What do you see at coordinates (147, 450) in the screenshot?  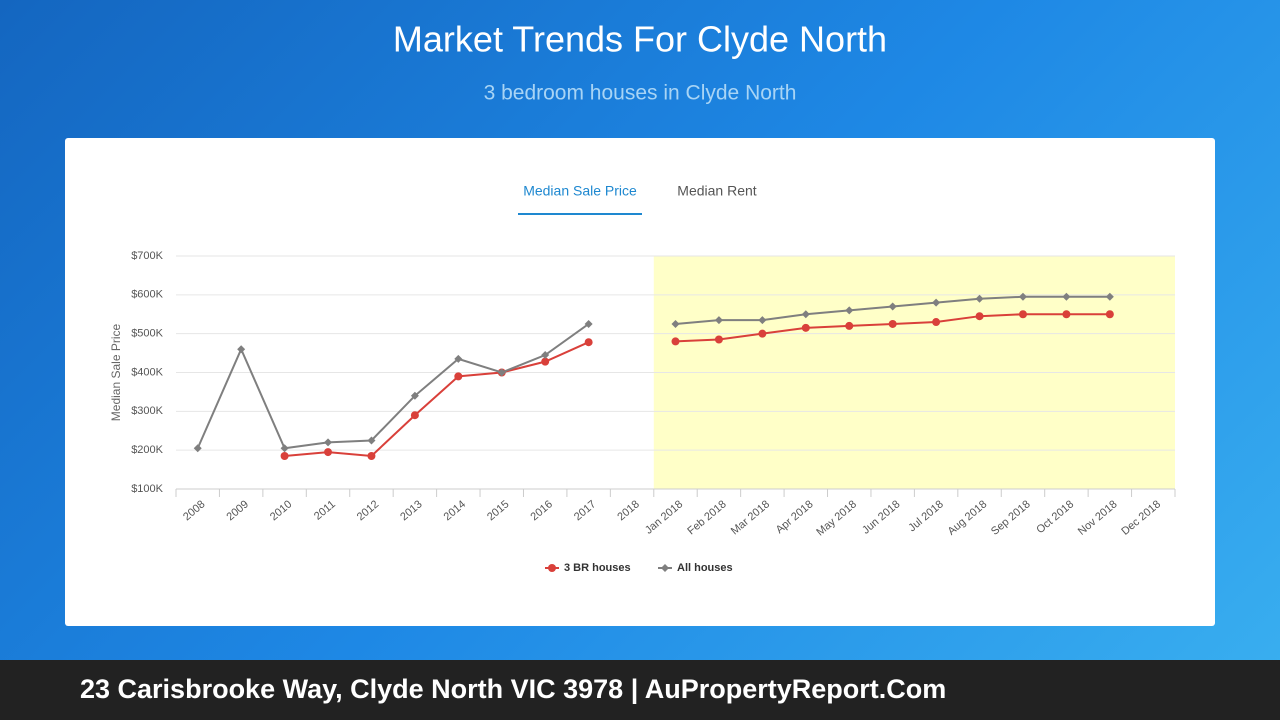 I see `y-tick-label: $200K` at bounding box center [147, 450].